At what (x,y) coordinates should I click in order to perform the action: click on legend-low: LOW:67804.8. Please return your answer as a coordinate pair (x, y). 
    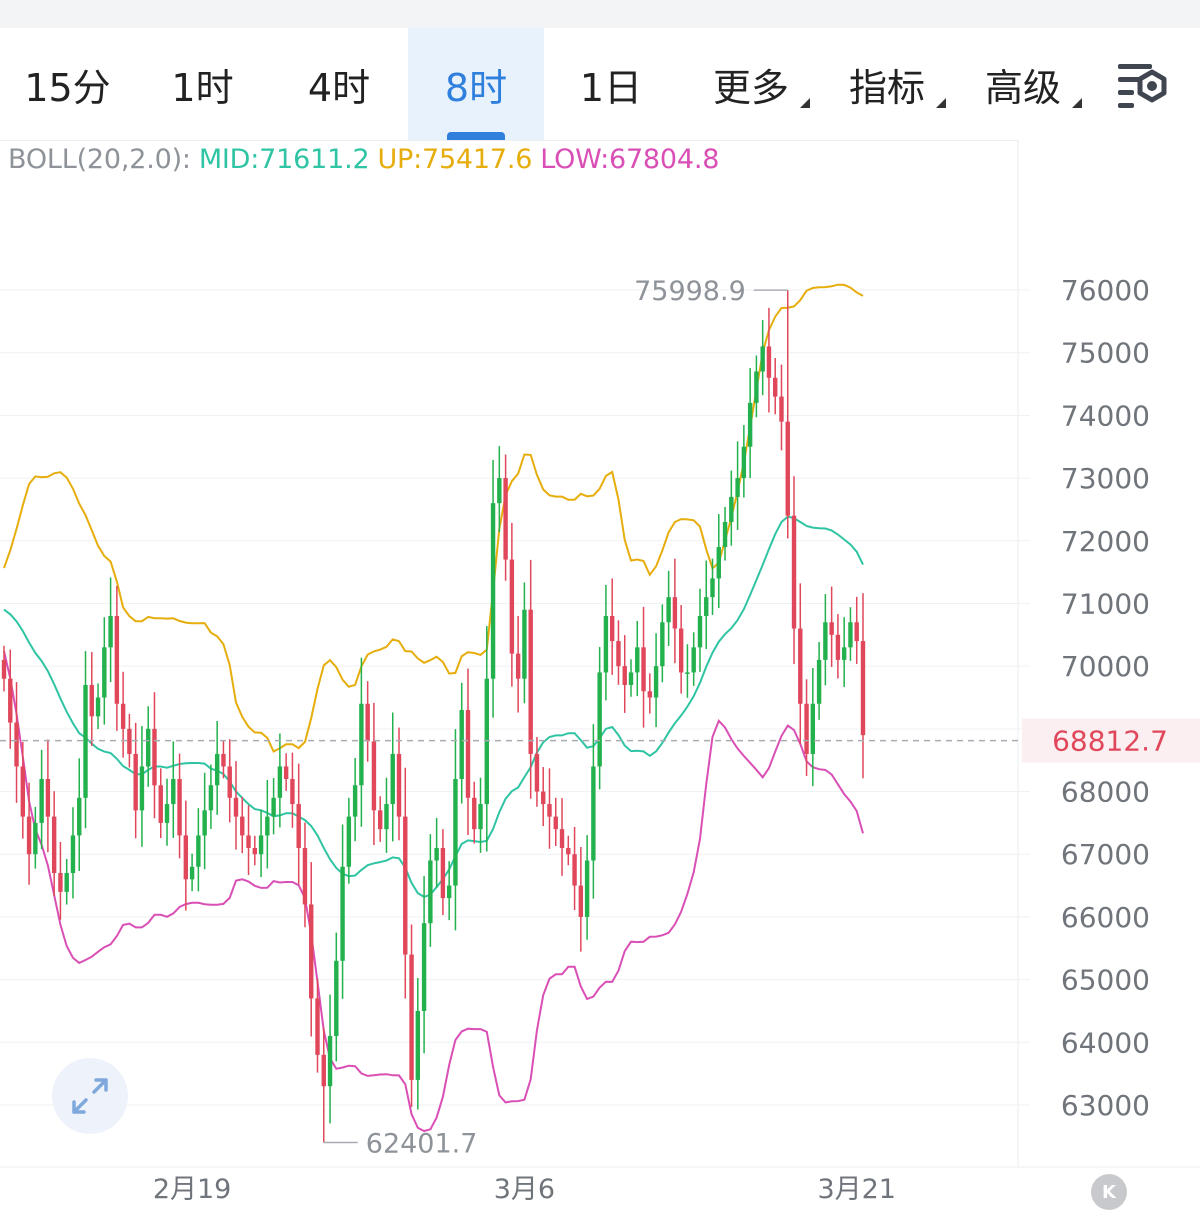
    Looking at the image, I should click on (630, 159).